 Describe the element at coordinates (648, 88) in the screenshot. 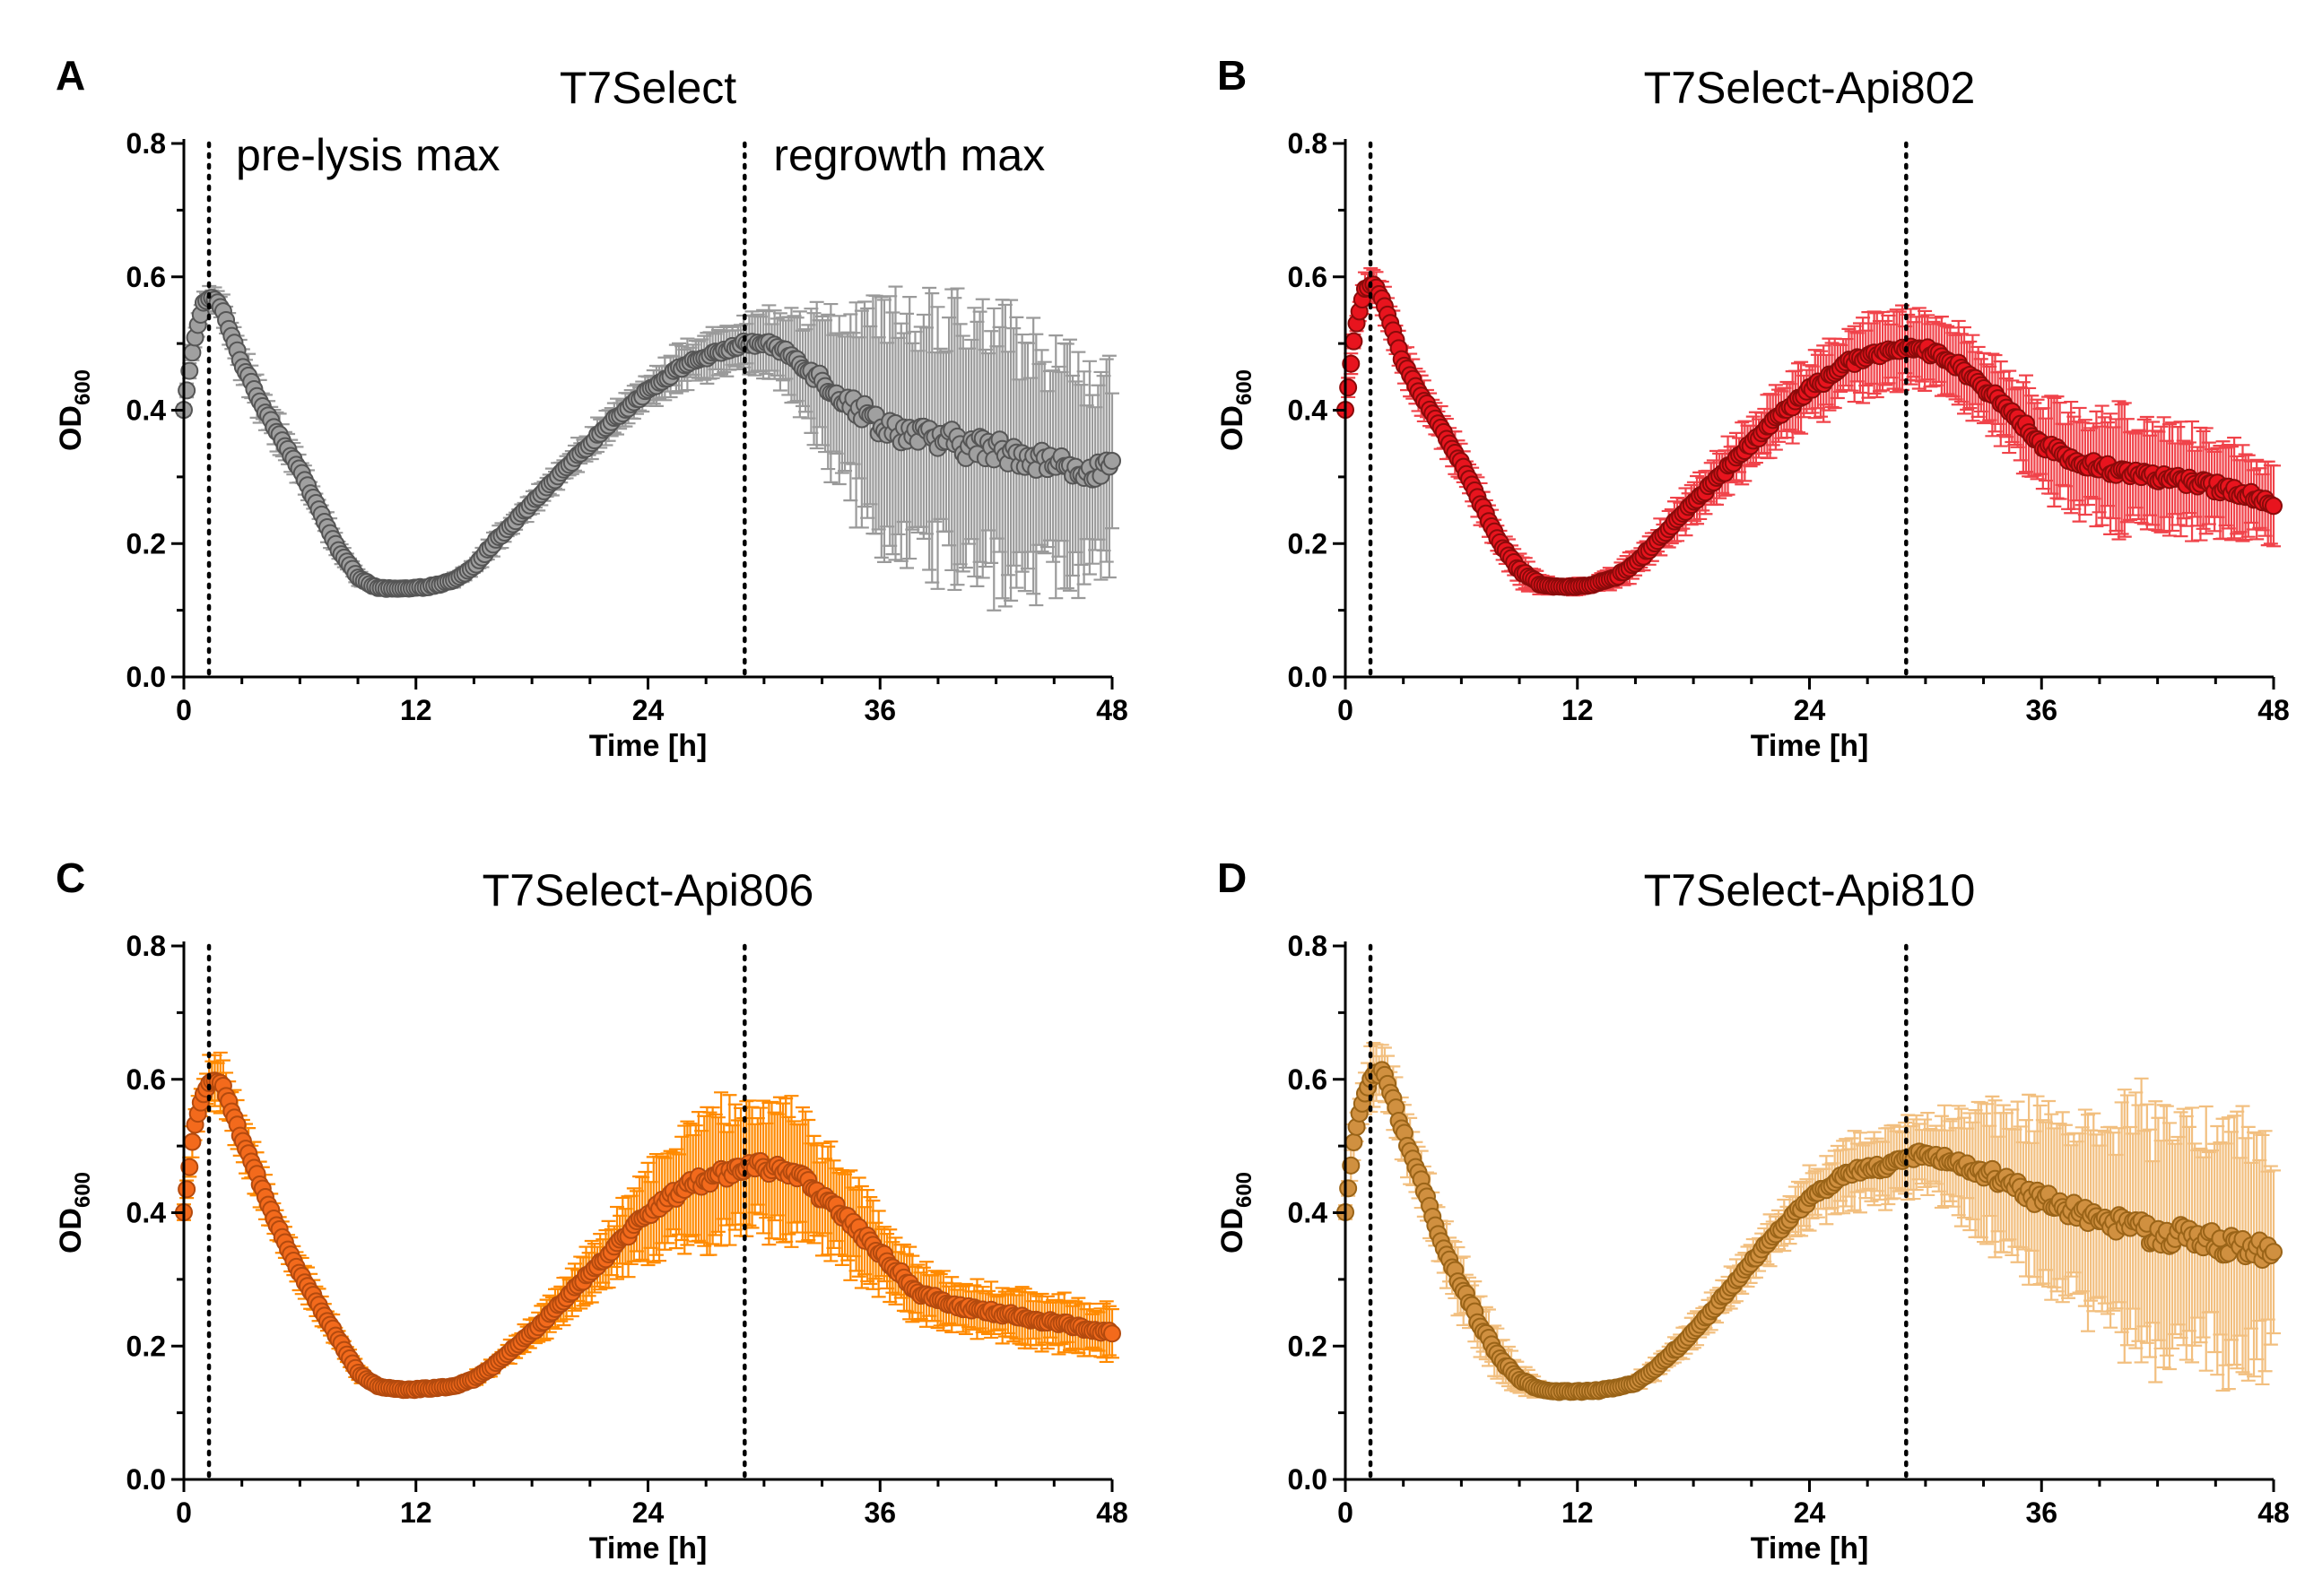

I see `chart-title: T7Select` at that location.